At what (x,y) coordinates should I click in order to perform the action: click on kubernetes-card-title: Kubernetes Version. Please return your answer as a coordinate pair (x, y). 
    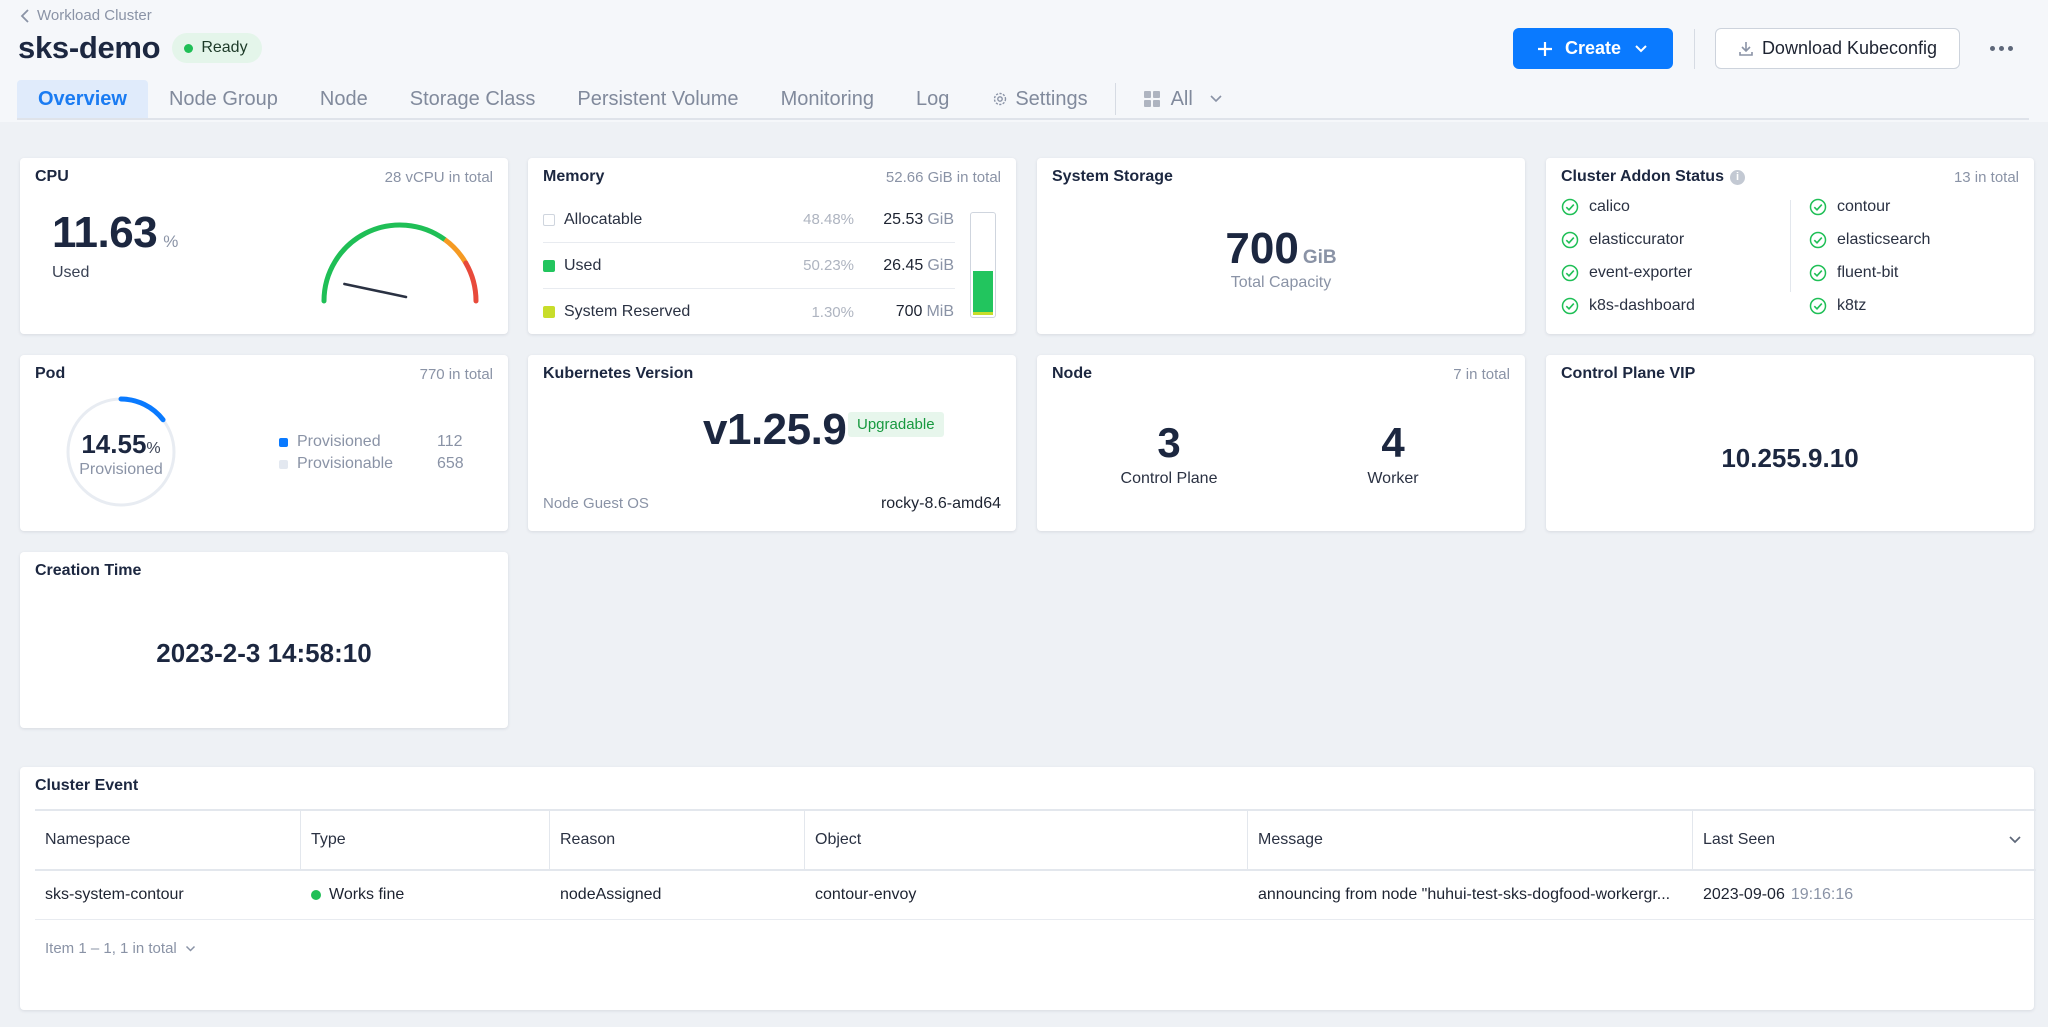
    Looking at the image, I should click on (618, 373).